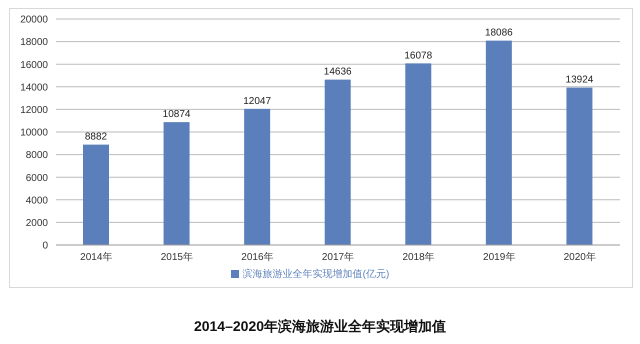 Image resolution: width=640 pixels, height=344 pixels. I want to click on x-tick-label: 2018年, so click(418, 257).